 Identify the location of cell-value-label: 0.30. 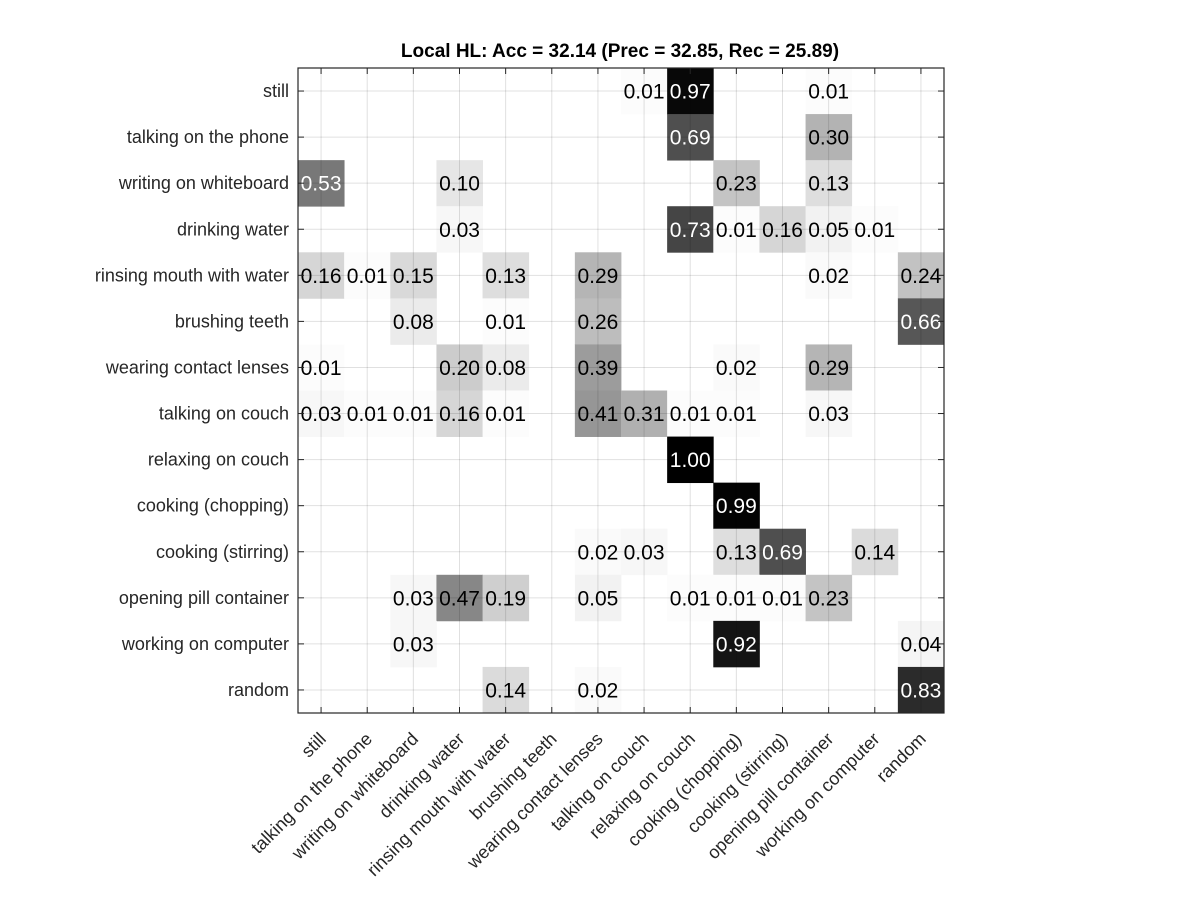
(828, 138).